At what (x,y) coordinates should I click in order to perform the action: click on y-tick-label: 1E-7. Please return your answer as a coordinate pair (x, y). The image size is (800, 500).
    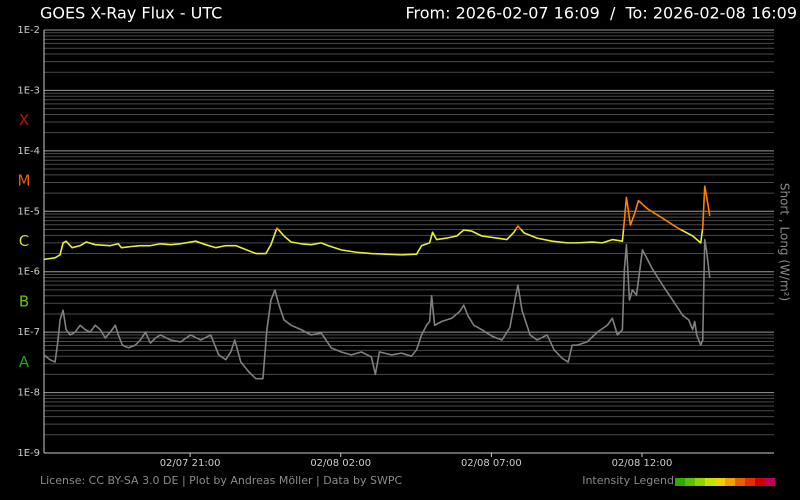
    Looking at the image, I should click on (28, 332).